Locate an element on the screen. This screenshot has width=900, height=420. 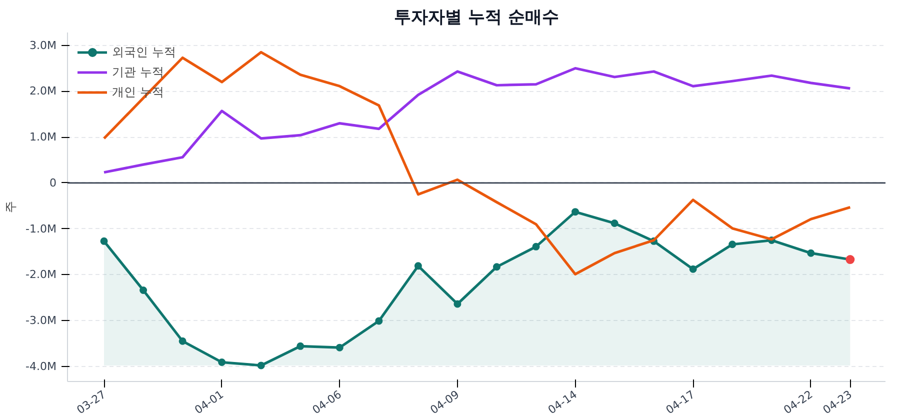
legend-label: 외국인 누적 is located at coordinates (144, 52).